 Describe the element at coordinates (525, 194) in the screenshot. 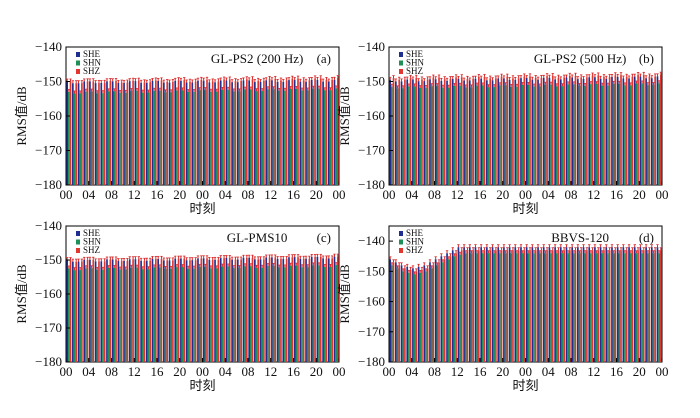

I see `x-tick-label: 00` at that location.